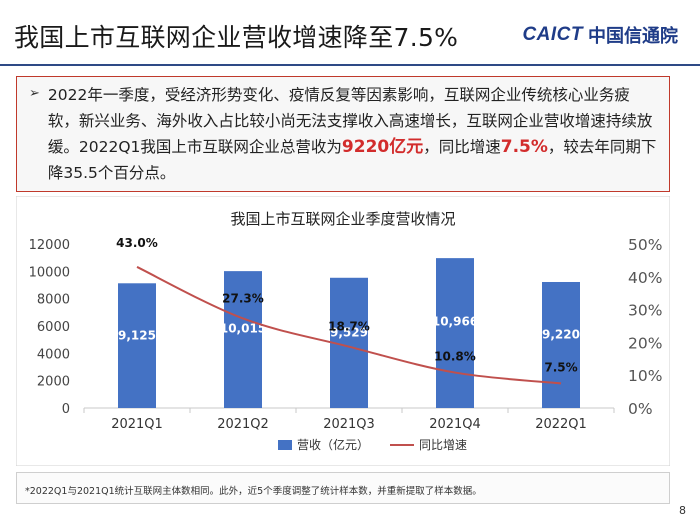 Image resolution: width=700 pixels, height=525 pixels. Describe the element at coordinates (552, 34) in the screenshot. I see `logo-en: CAICT` at that location.